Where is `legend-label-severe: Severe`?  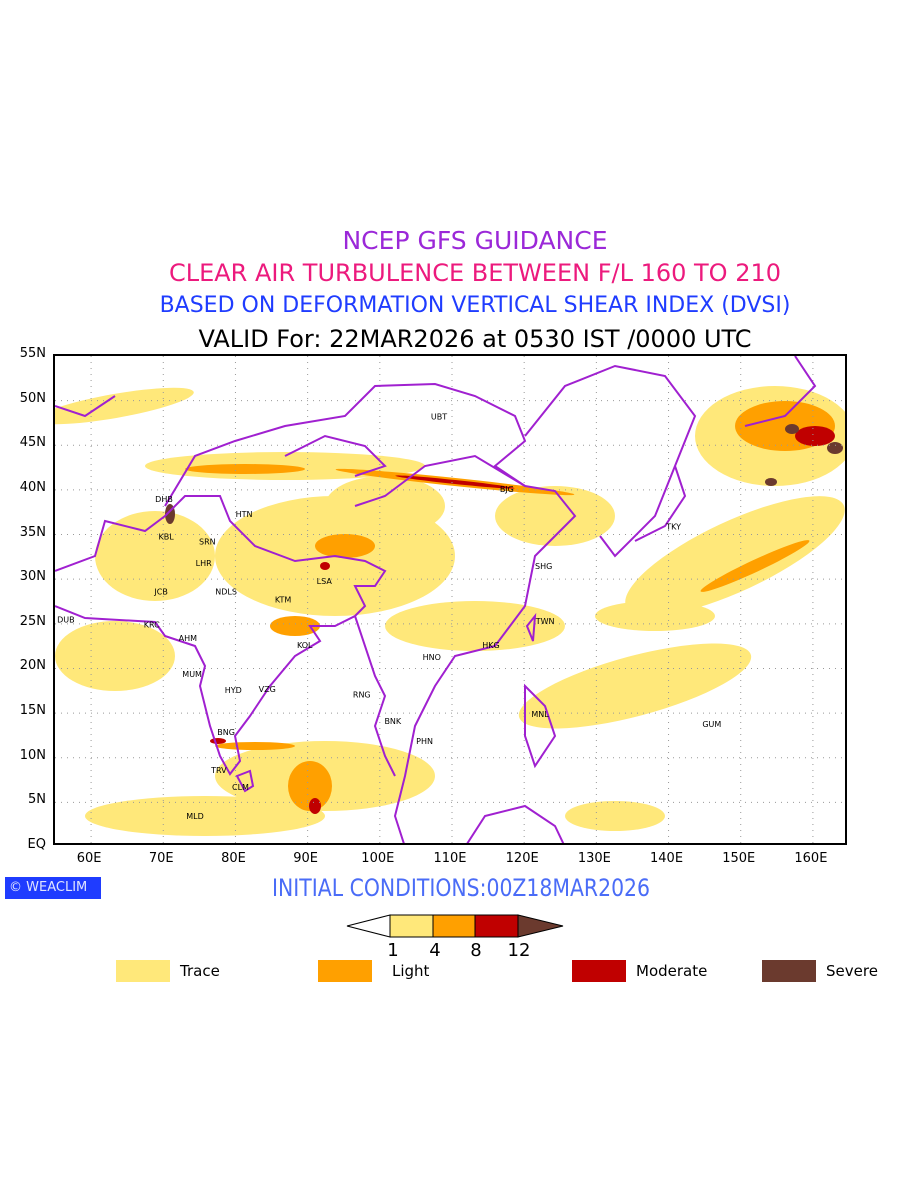 legend-label-severe: Severe is located at coordinates (852, 971).